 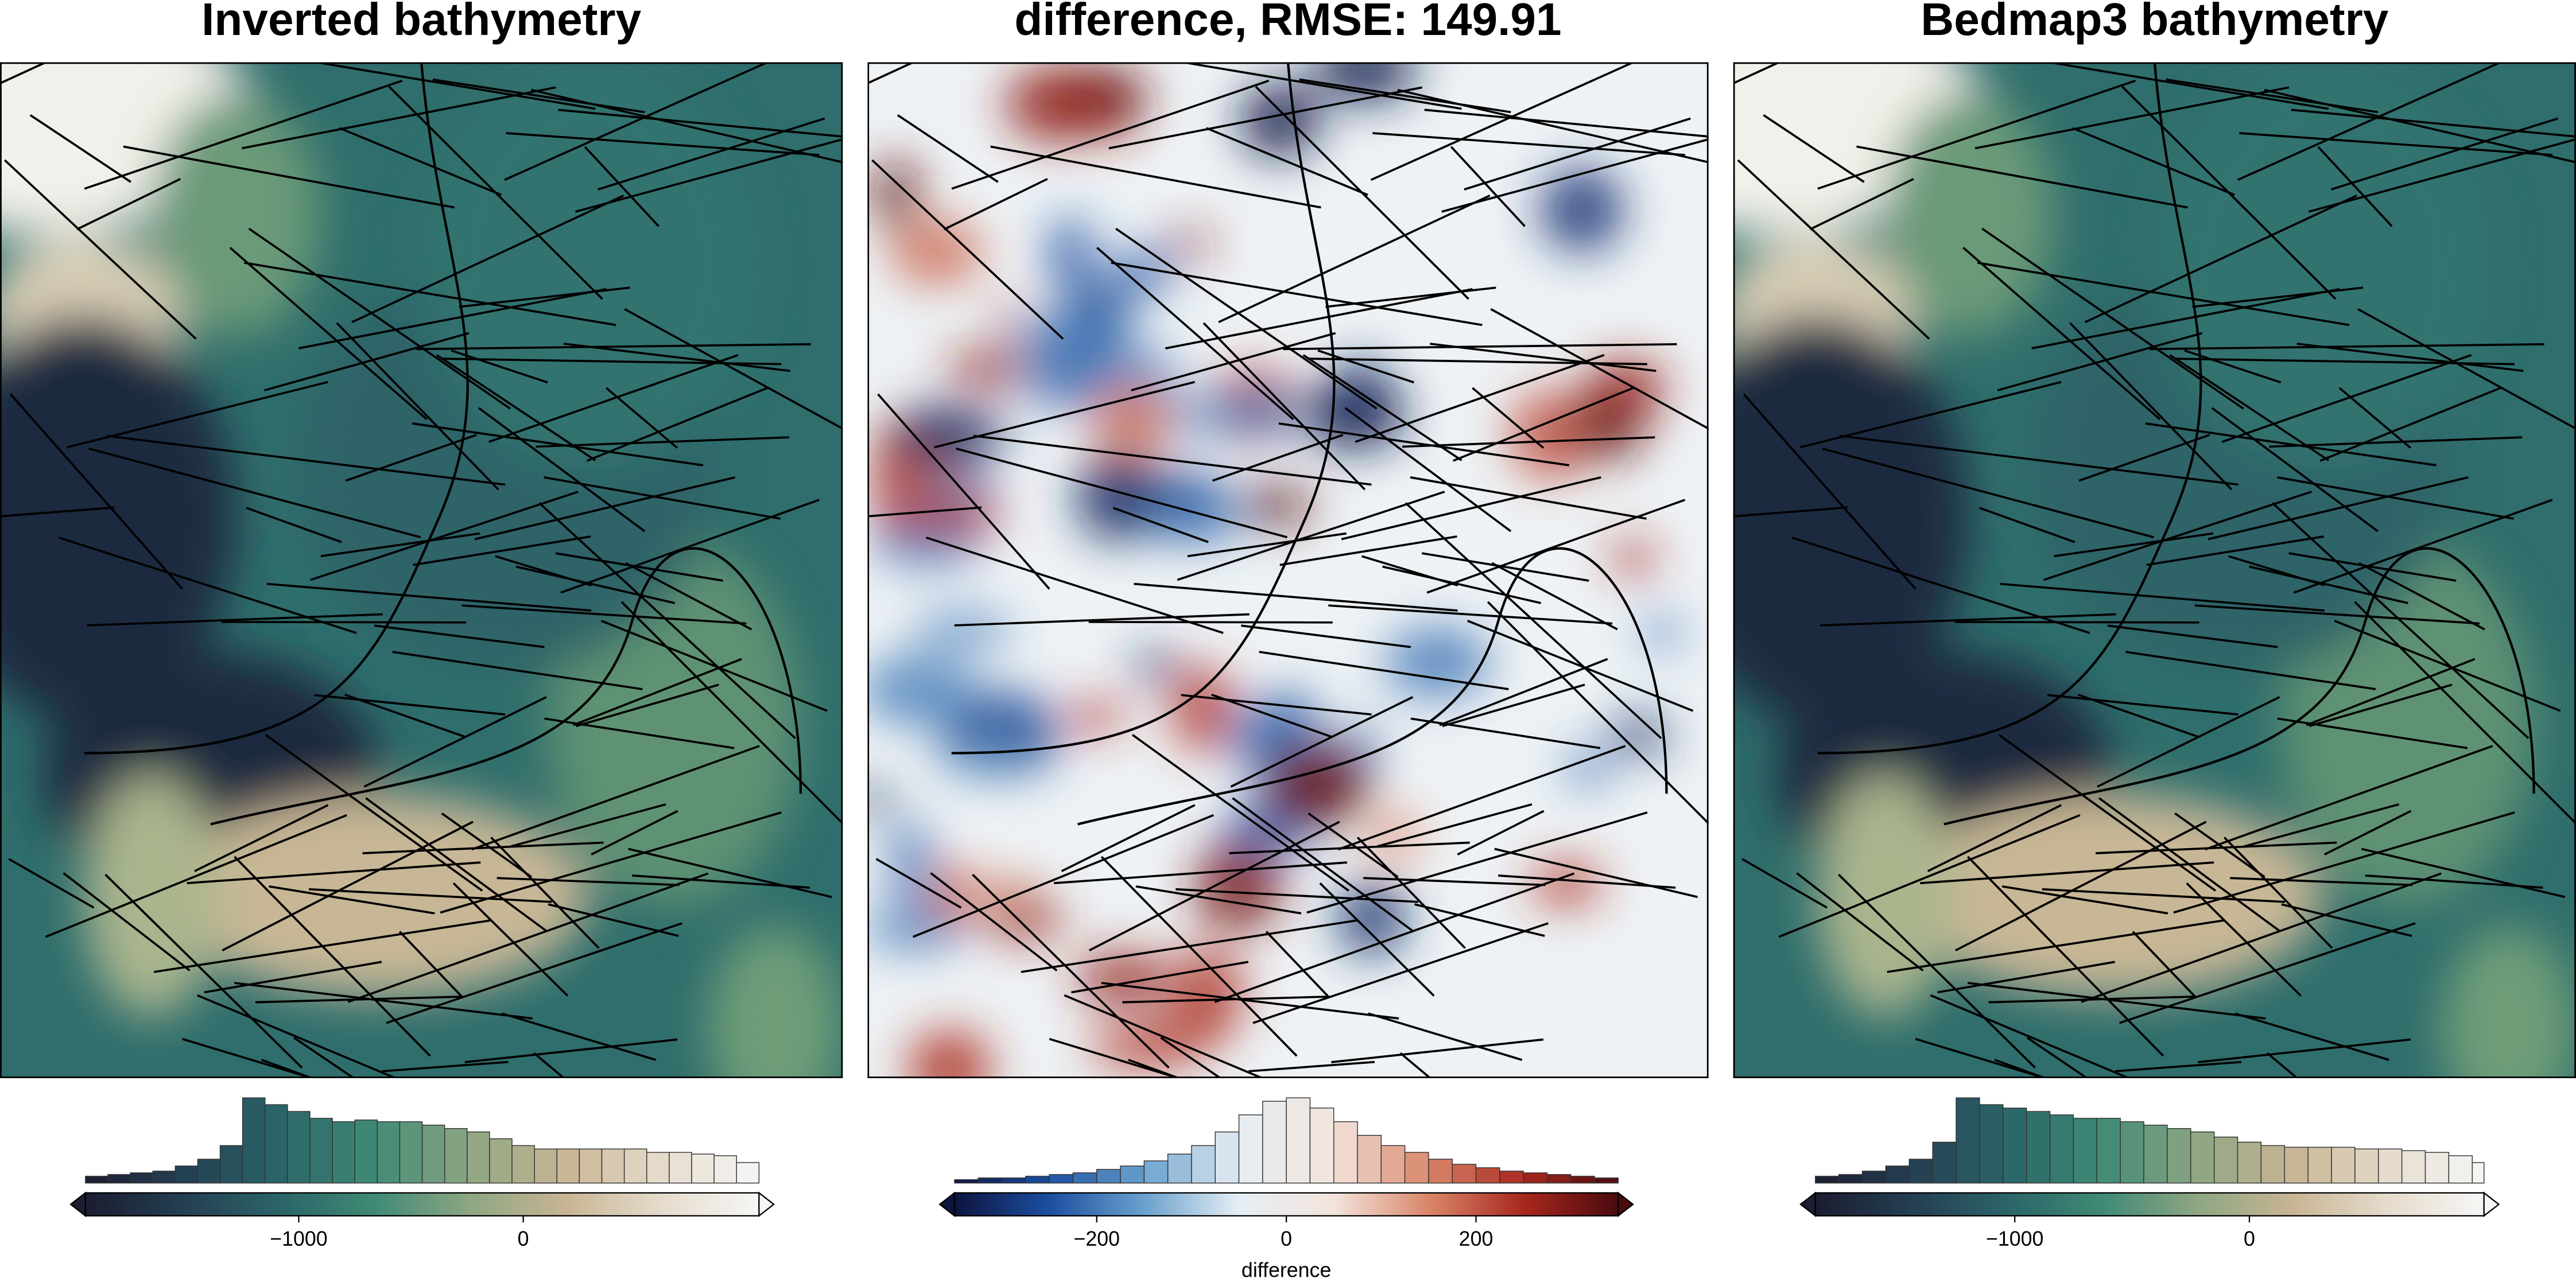 What do you see at coordinates (1807, 1204) in the screenshot?
I see `colorbar-extend-low` at bounding box center [1807, 1204].